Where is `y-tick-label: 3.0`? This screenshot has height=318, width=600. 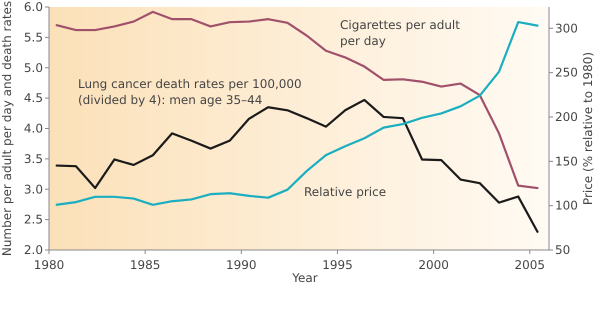 y-tick-label: 3.0 is located at coordinates (33, 189).